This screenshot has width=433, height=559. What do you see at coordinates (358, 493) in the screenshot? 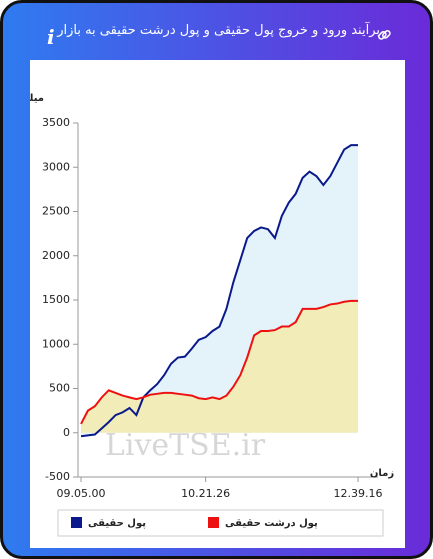
I see `x-tick-label: 12.39.16` at bounding box center [358, 493].